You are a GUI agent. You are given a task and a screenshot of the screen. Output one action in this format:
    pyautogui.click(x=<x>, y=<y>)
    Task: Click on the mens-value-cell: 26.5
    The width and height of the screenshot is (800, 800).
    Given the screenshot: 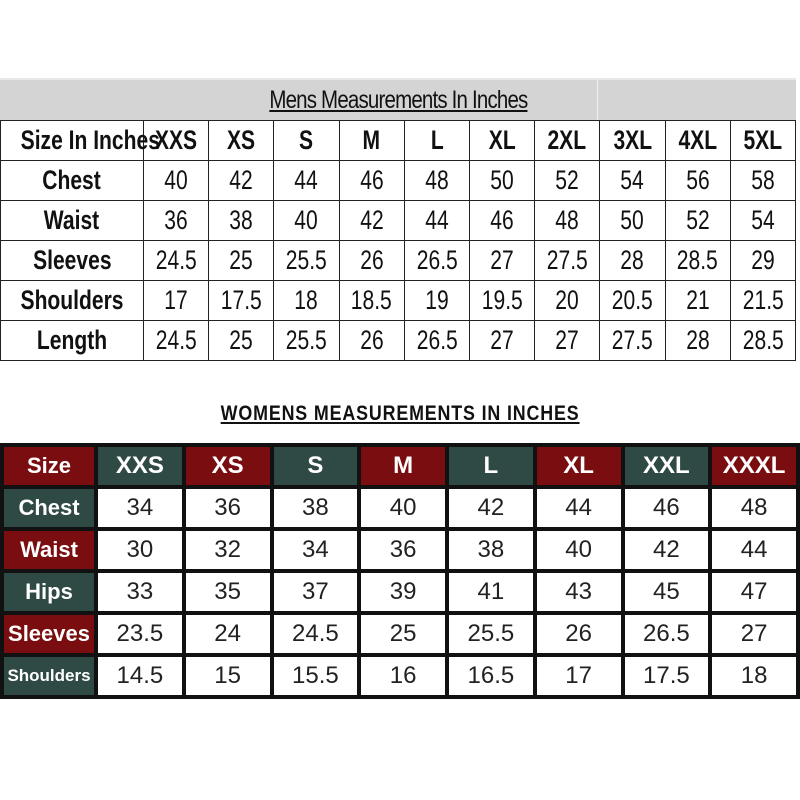 What is the action you would take?
    pyautogui.click(x=436, y=340)
    